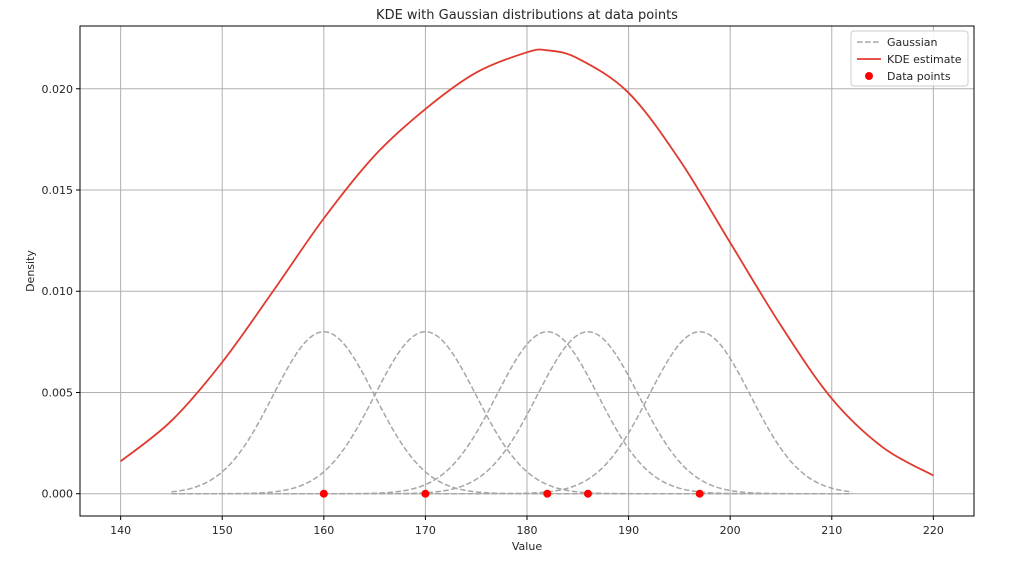 This screenshot has width=1015, height=561. Describe the element at coordinates (730, 530) in the screenshot. I see `x-tick-label: 200` at that location.